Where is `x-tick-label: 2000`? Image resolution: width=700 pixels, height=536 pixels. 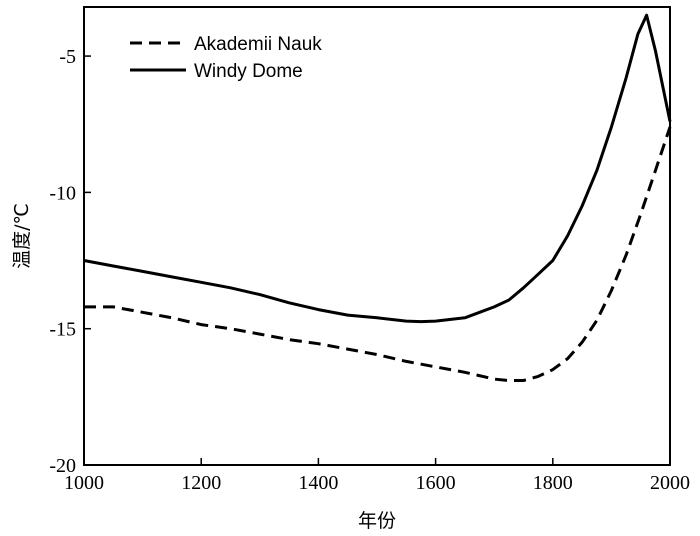 x-tick-label: 2000 is located at coordinates (670, 483).